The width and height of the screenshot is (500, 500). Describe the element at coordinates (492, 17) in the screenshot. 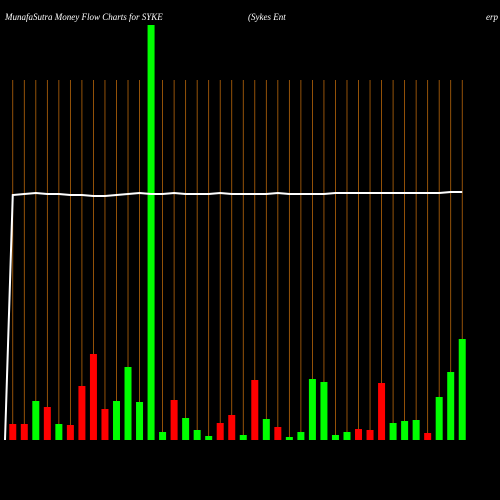

I see `annotation: erp` at that location.